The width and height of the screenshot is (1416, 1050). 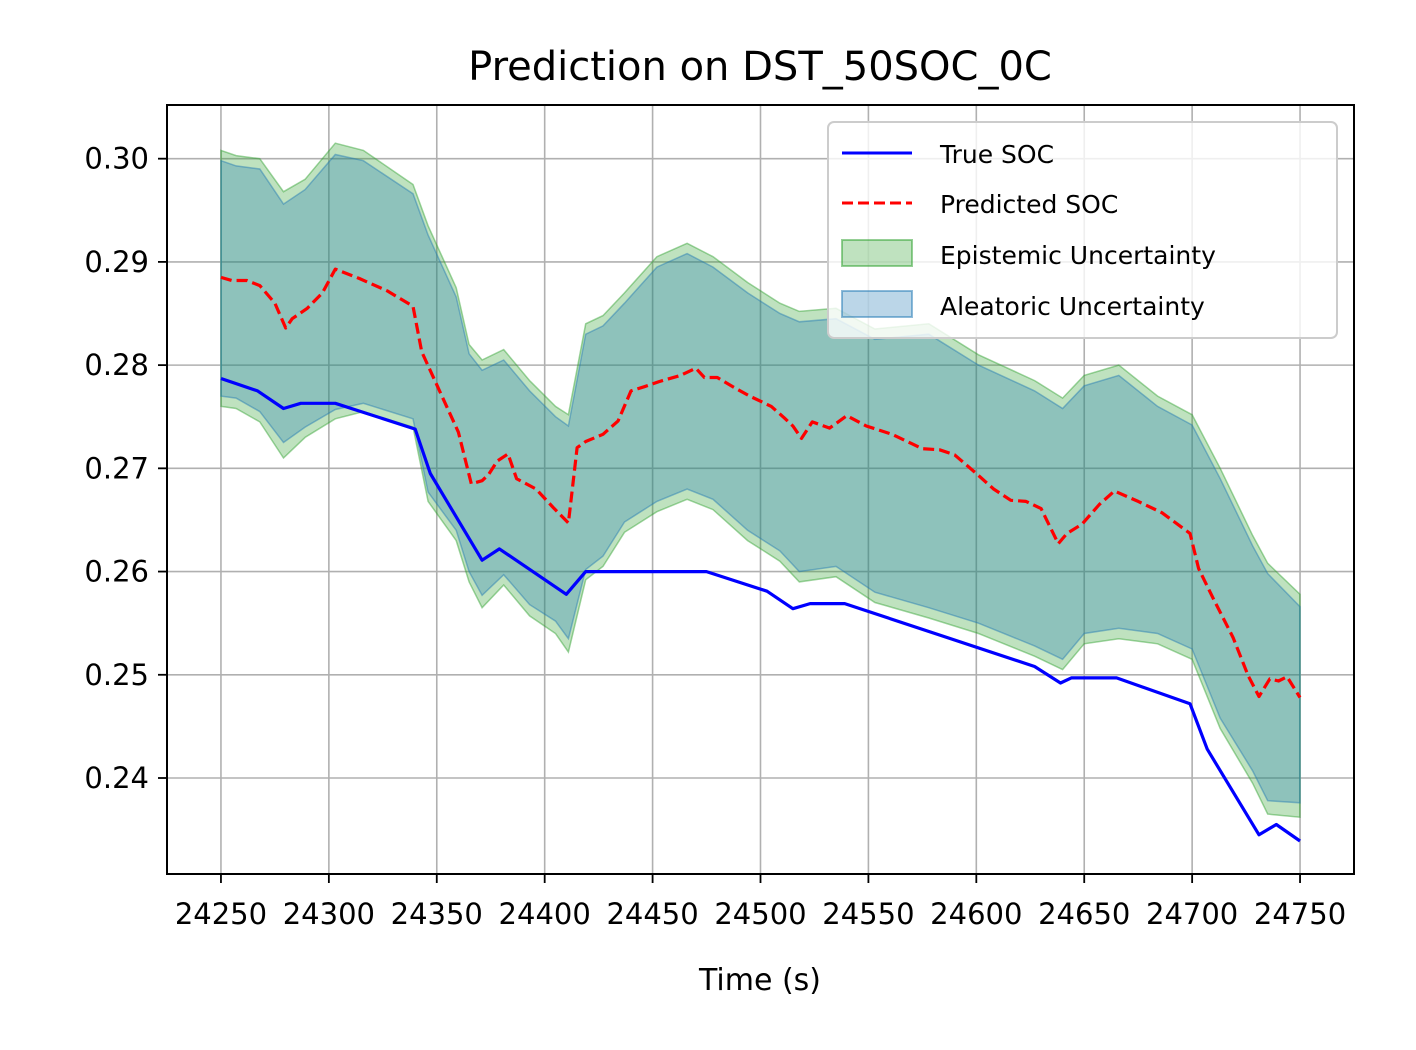 I want to click on legend-box, so click(x=1082, y=230).